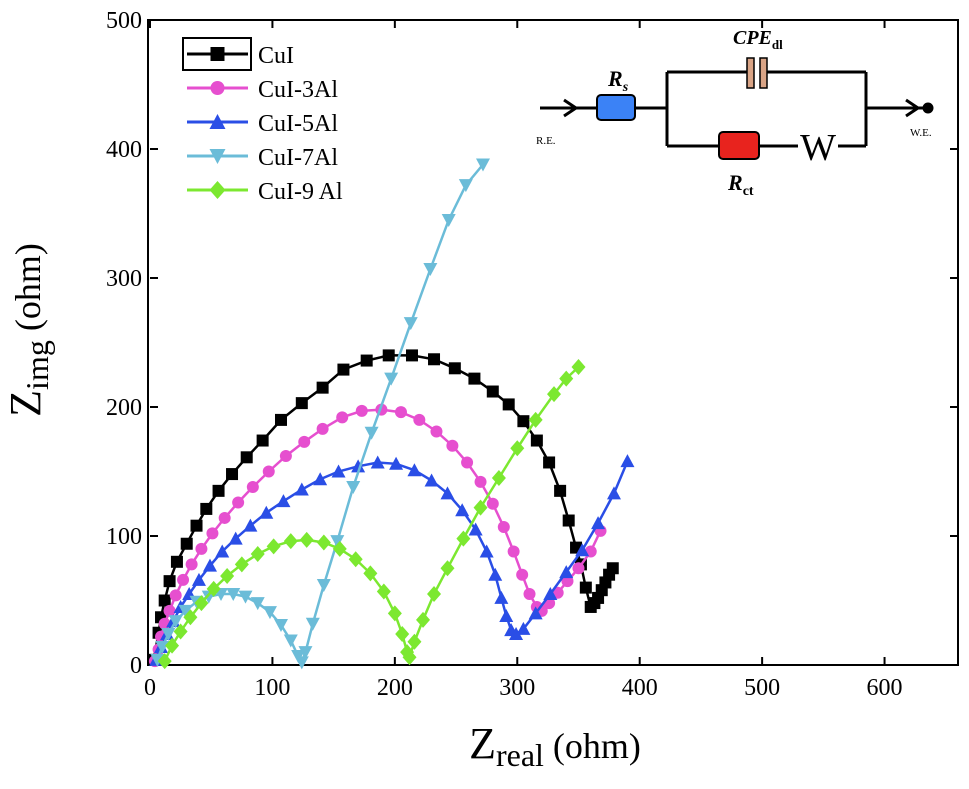  Describe the element at coordinates (555, 746) in the screenshot. I see `x-axis-title: Zreal (ohm)` at that location.